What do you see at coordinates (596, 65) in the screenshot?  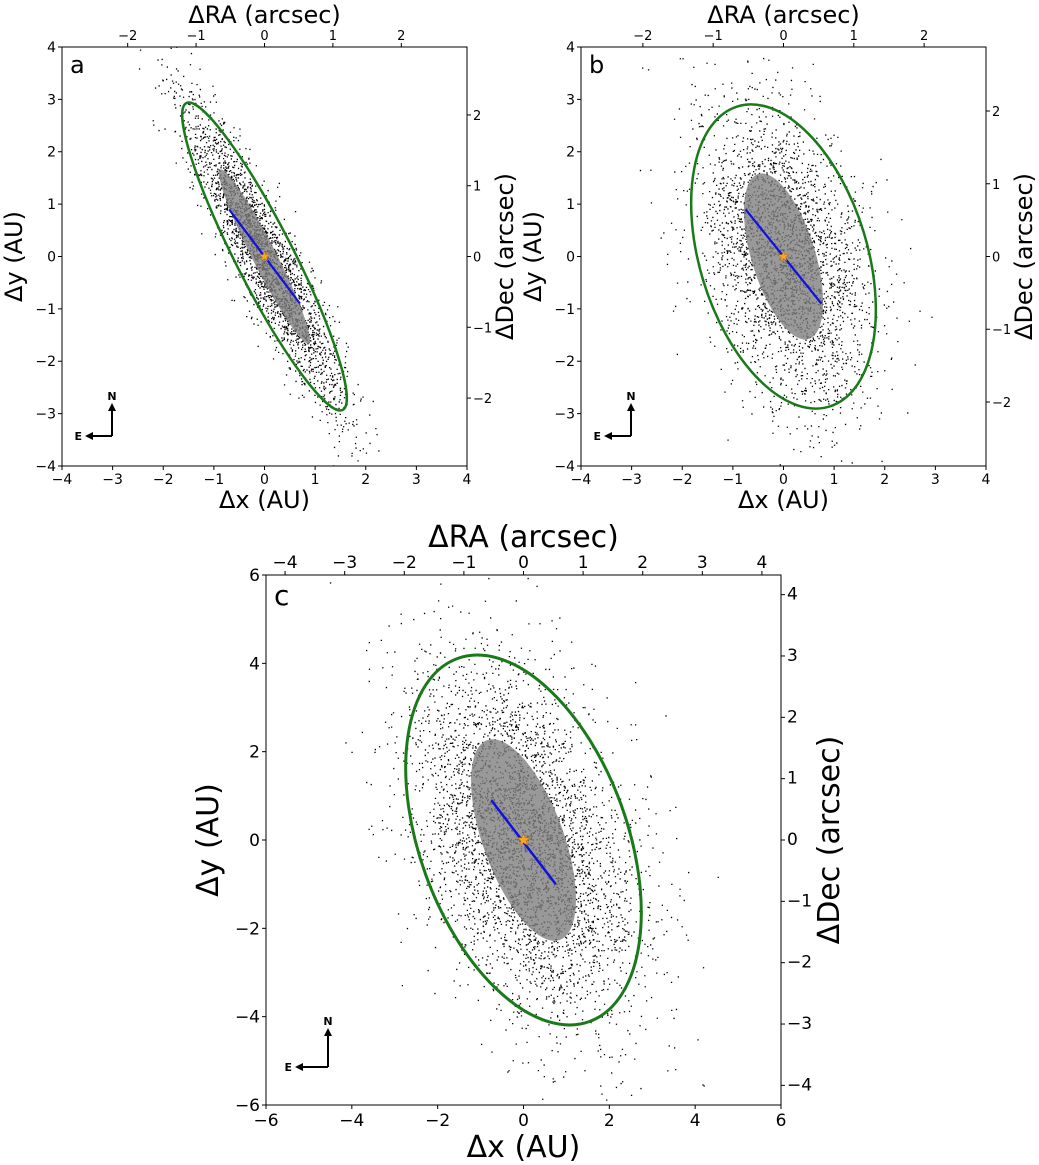 I see `panel-tag: b` at bounding box center [596, 65].